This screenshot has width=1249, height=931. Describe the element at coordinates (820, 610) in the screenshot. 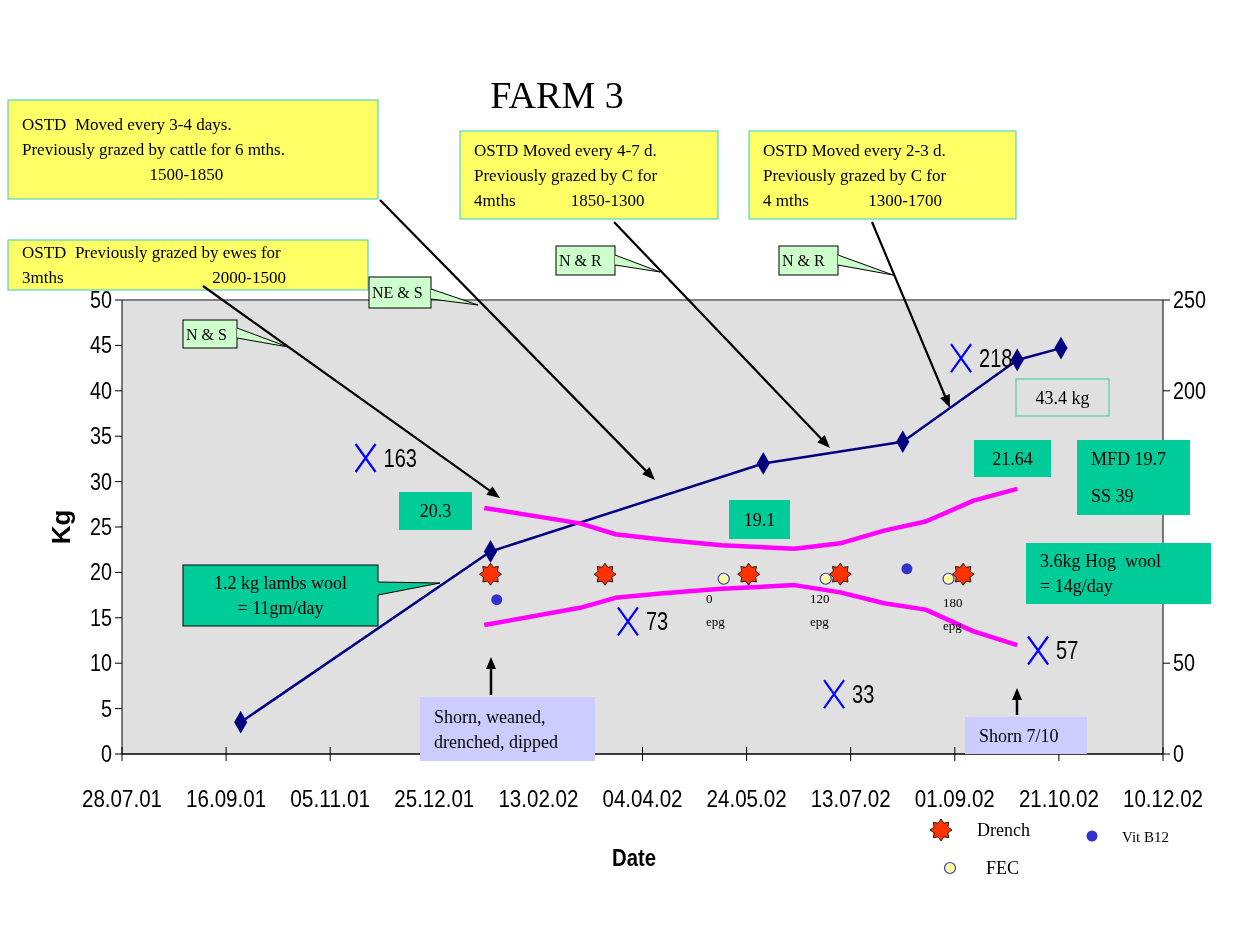

I see `annotation: 120 epg` at that location.